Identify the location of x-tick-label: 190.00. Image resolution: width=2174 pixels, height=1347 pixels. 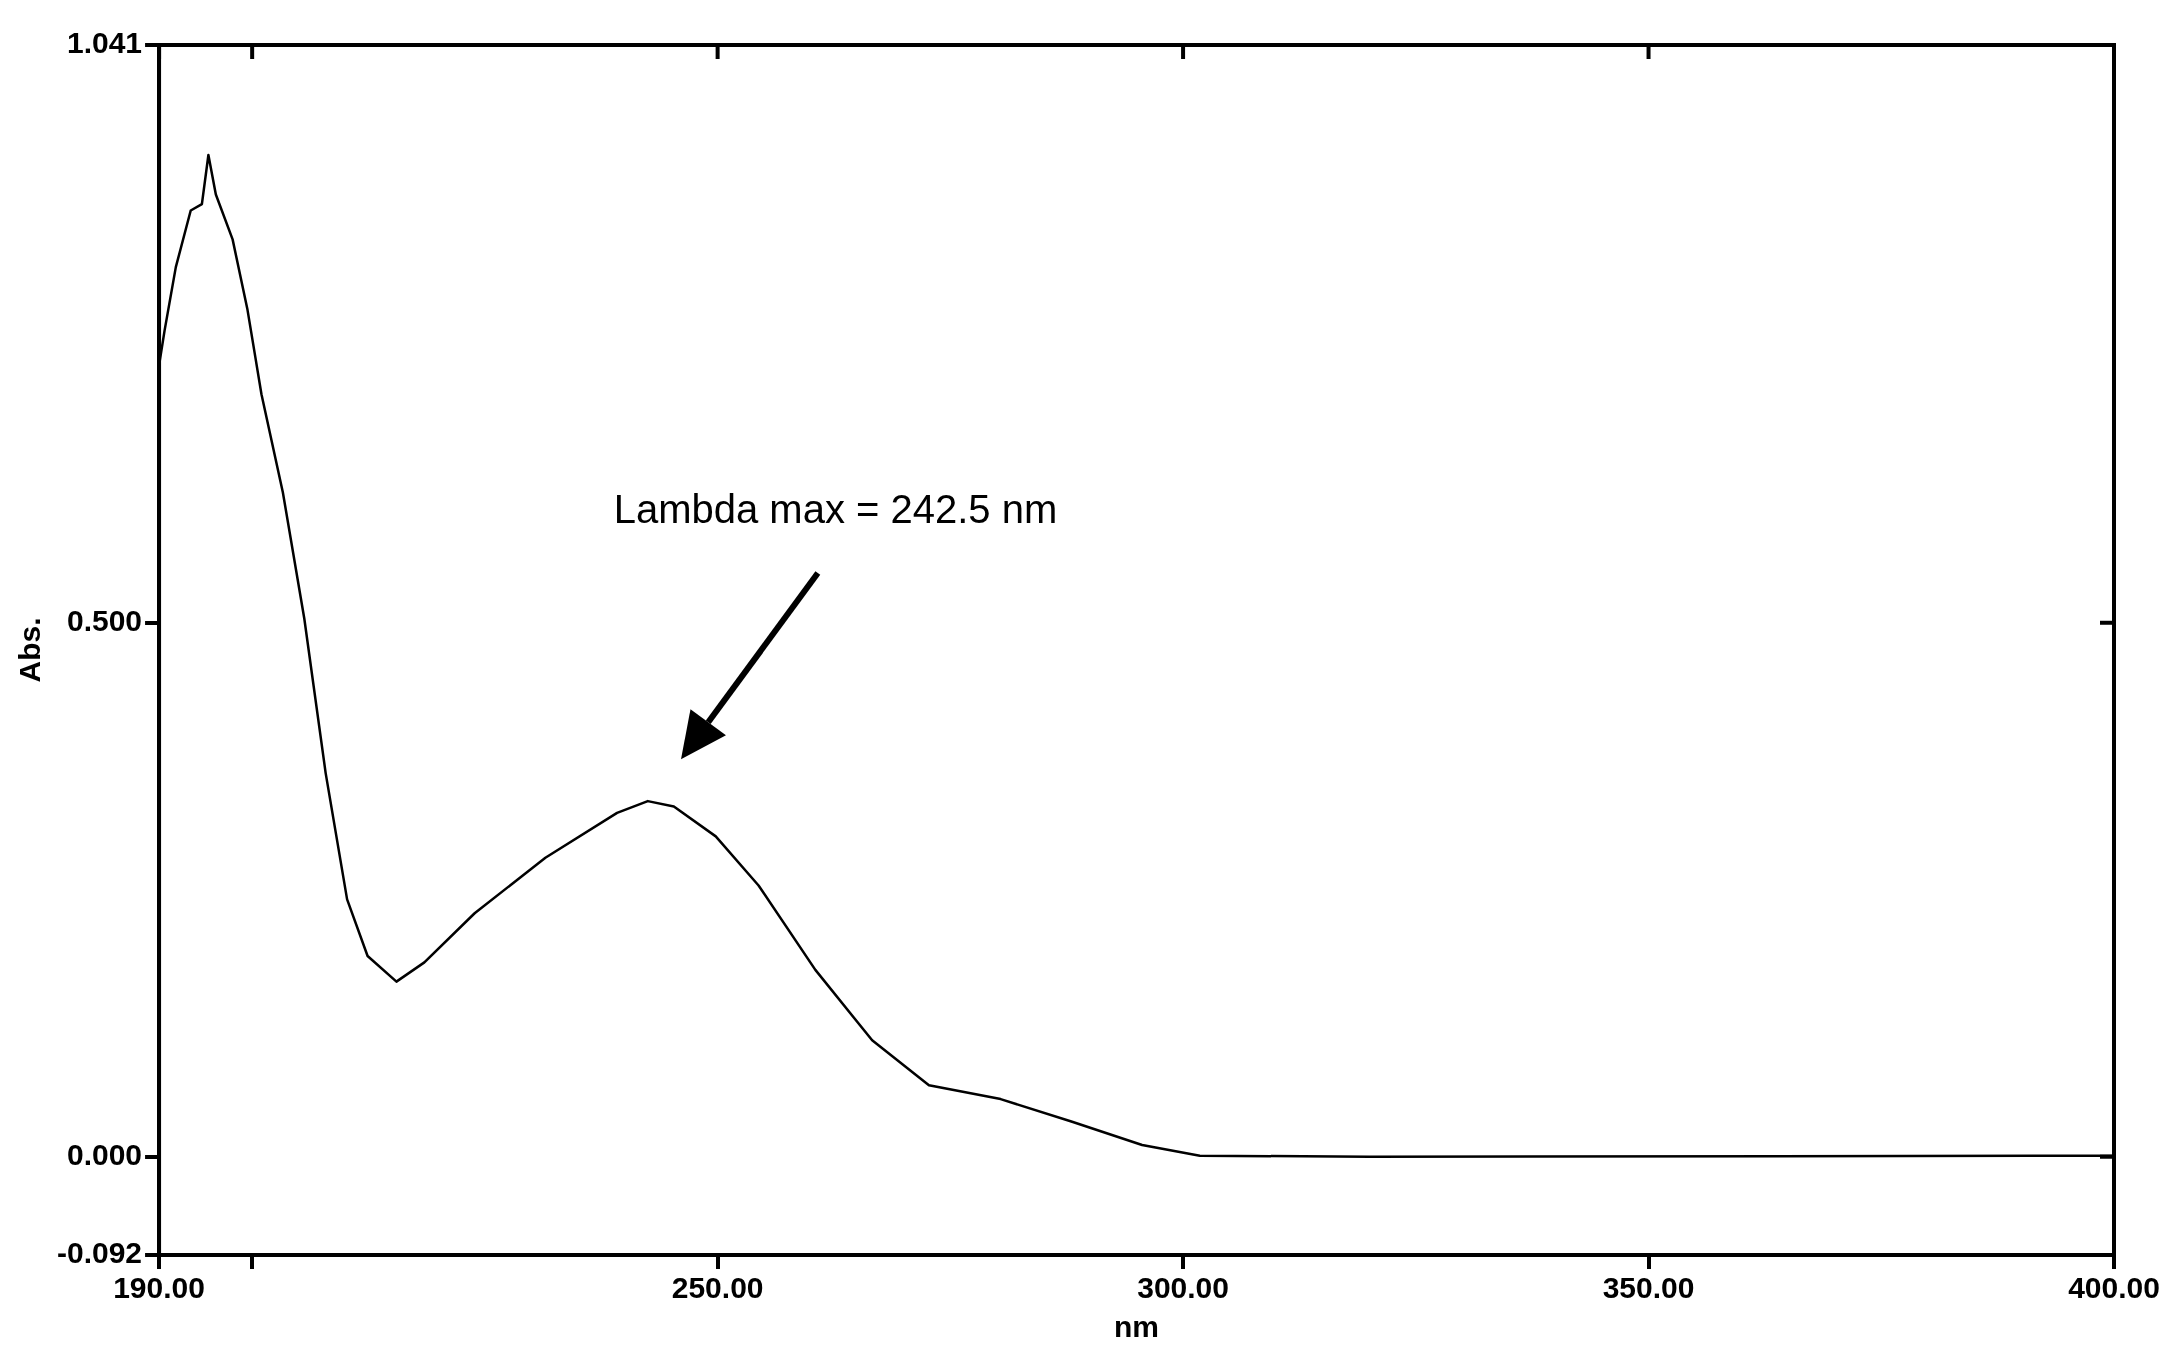
(159, 1288).